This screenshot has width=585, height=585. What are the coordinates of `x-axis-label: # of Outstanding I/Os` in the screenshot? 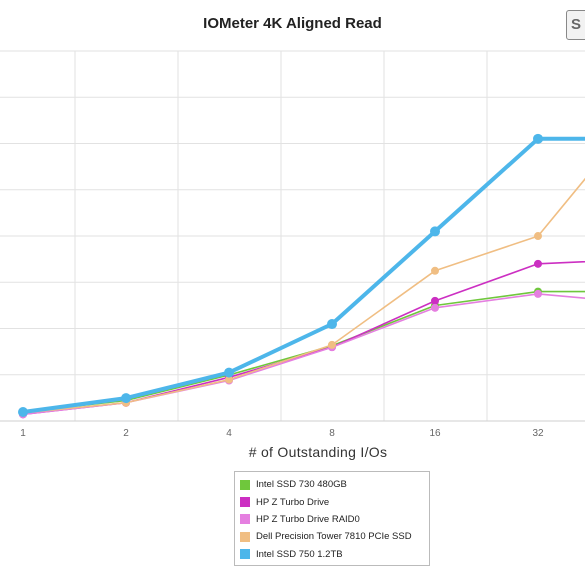 It's located at (318, 452).